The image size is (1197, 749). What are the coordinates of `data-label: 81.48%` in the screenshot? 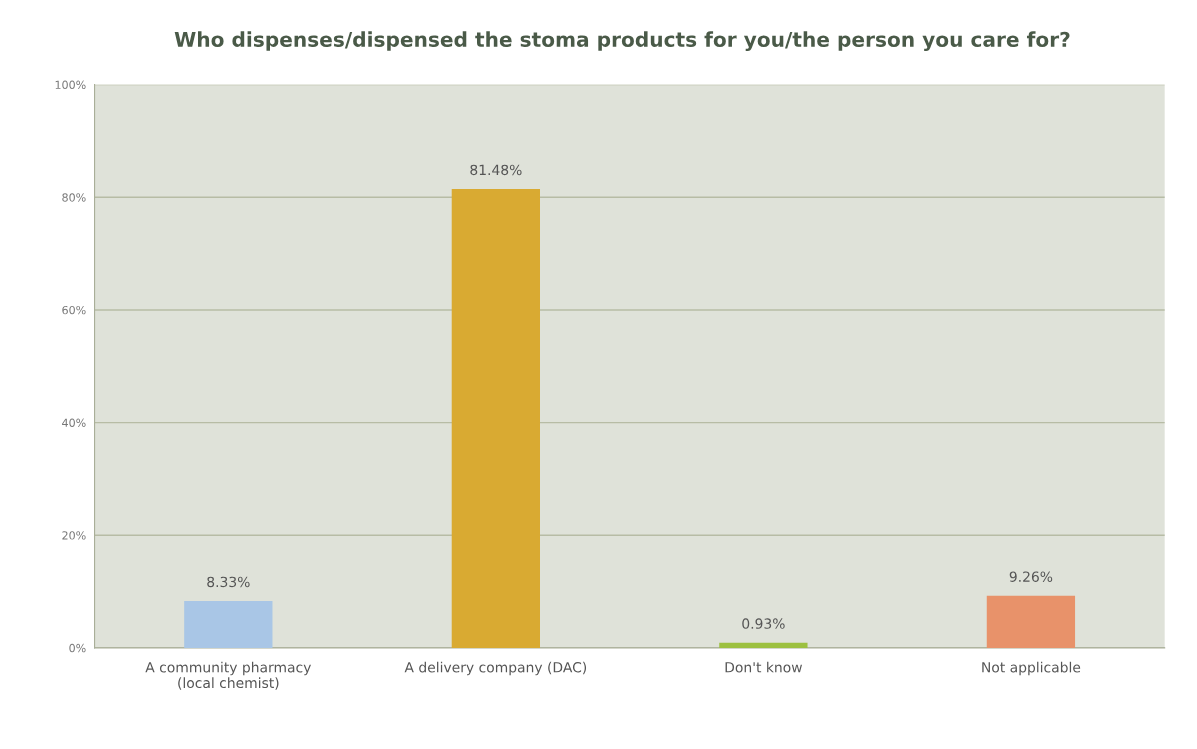 It's located at (496, 170).